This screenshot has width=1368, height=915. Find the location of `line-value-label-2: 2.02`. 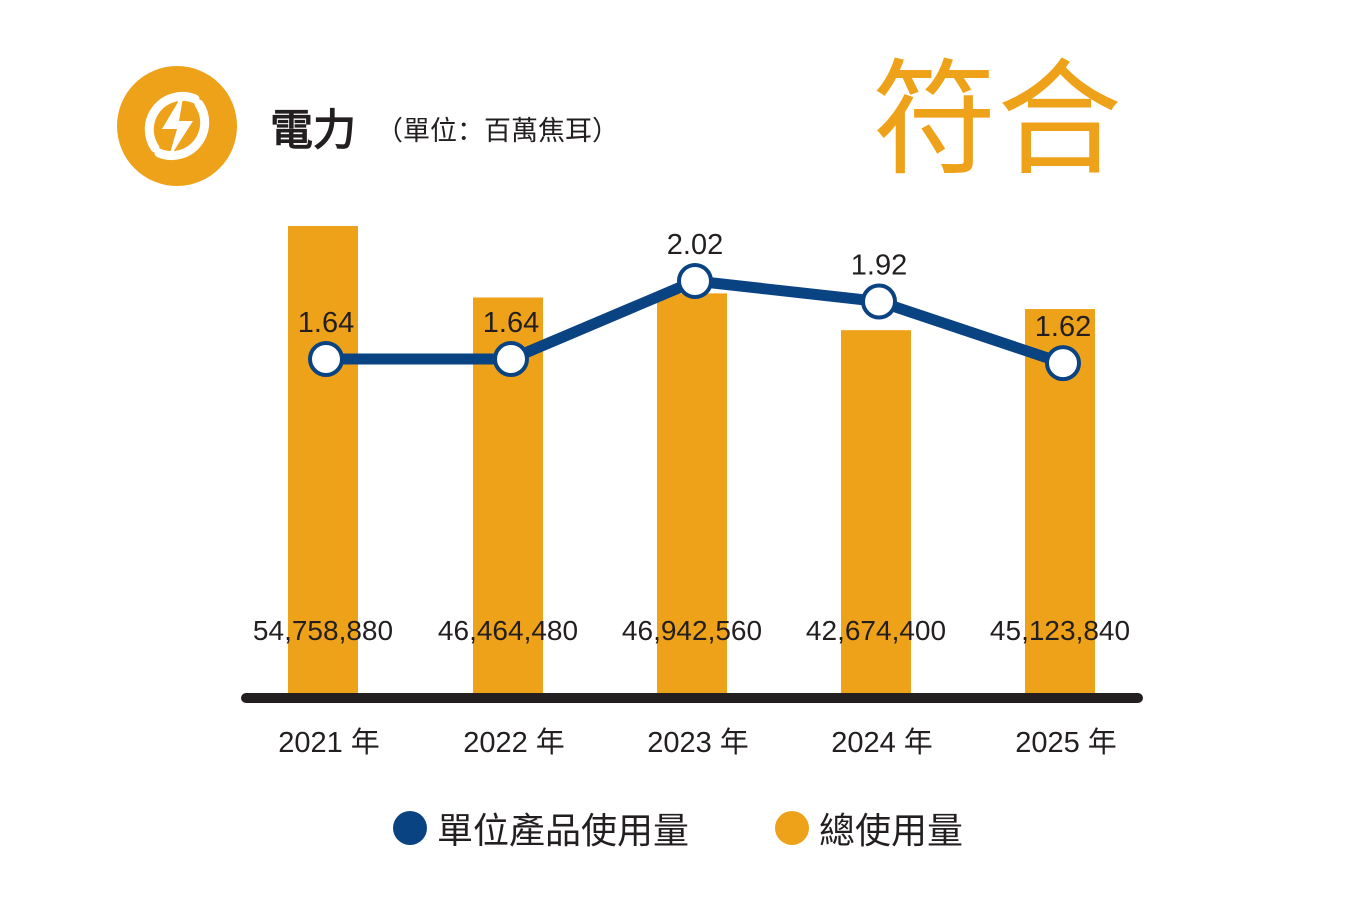

line-value-label-2: 2.02 is located at coordinates (695, 245).